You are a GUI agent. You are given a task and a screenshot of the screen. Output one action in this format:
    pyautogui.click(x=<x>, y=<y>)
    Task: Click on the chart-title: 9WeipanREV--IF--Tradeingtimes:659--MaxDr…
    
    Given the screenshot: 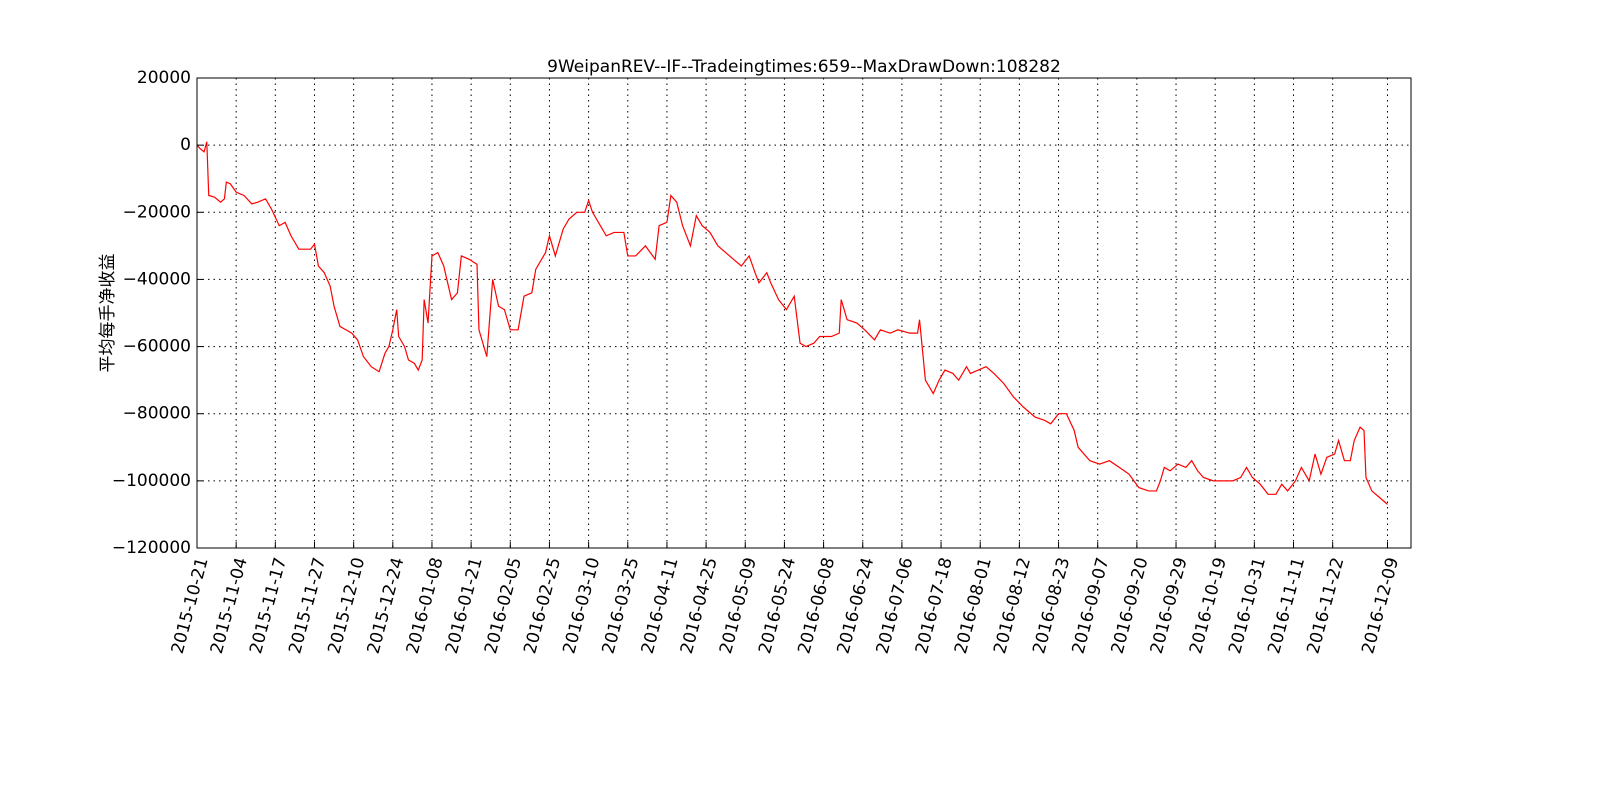 What is the action you would take?
    pyautogui.click(x=804, y=67)
    